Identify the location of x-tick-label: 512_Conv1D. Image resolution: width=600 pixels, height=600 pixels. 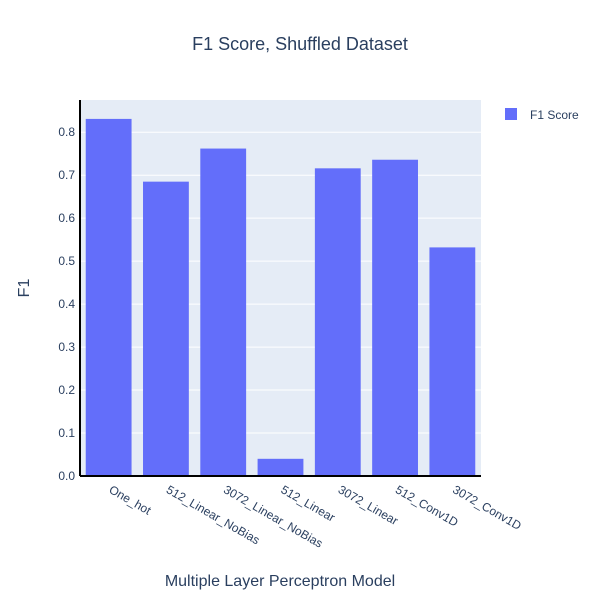
(427, 505).